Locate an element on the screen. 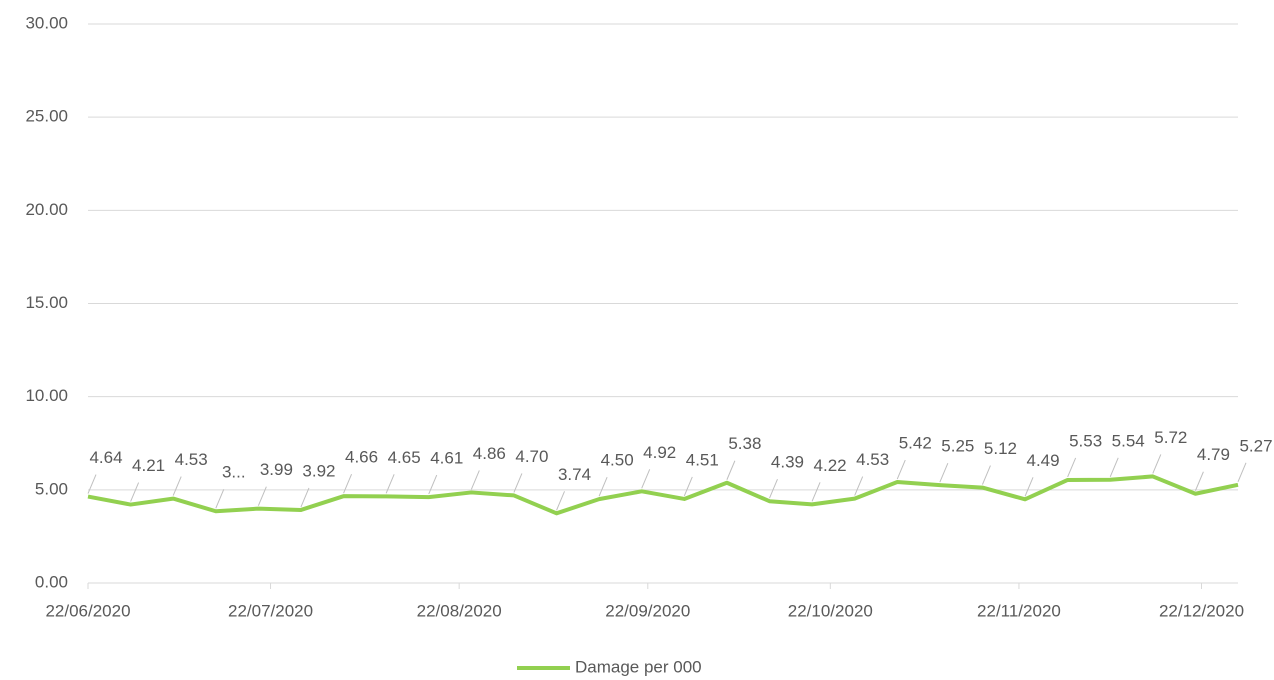 The width and height of the screenshot is (1274, 680). y-tick-label: 15.00 is located at coordinates (46, 302).